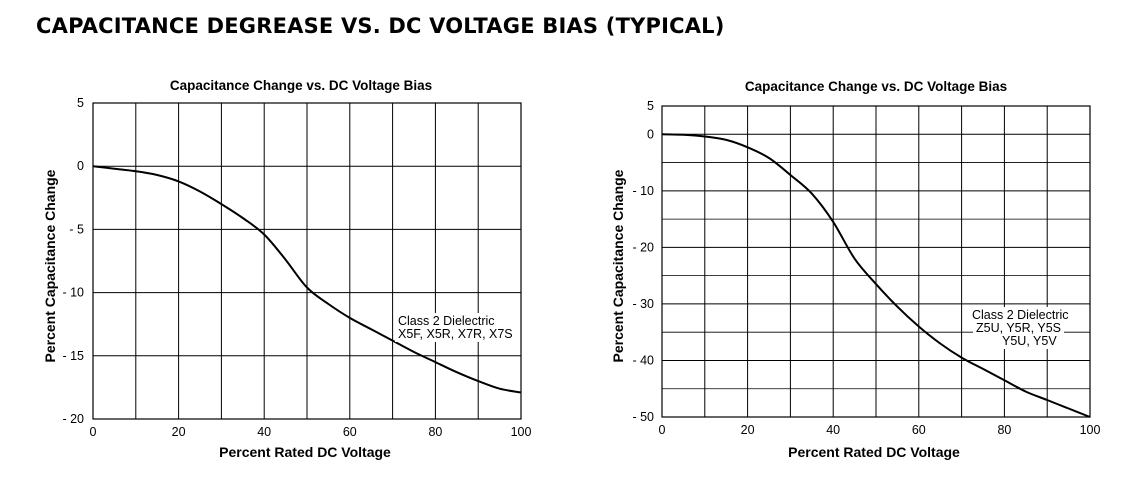 The height and width of the screenshot is (488, 1140). I want to click on chart-right-annotation-line: Class 2 Dielectric, so click(1020, 315).